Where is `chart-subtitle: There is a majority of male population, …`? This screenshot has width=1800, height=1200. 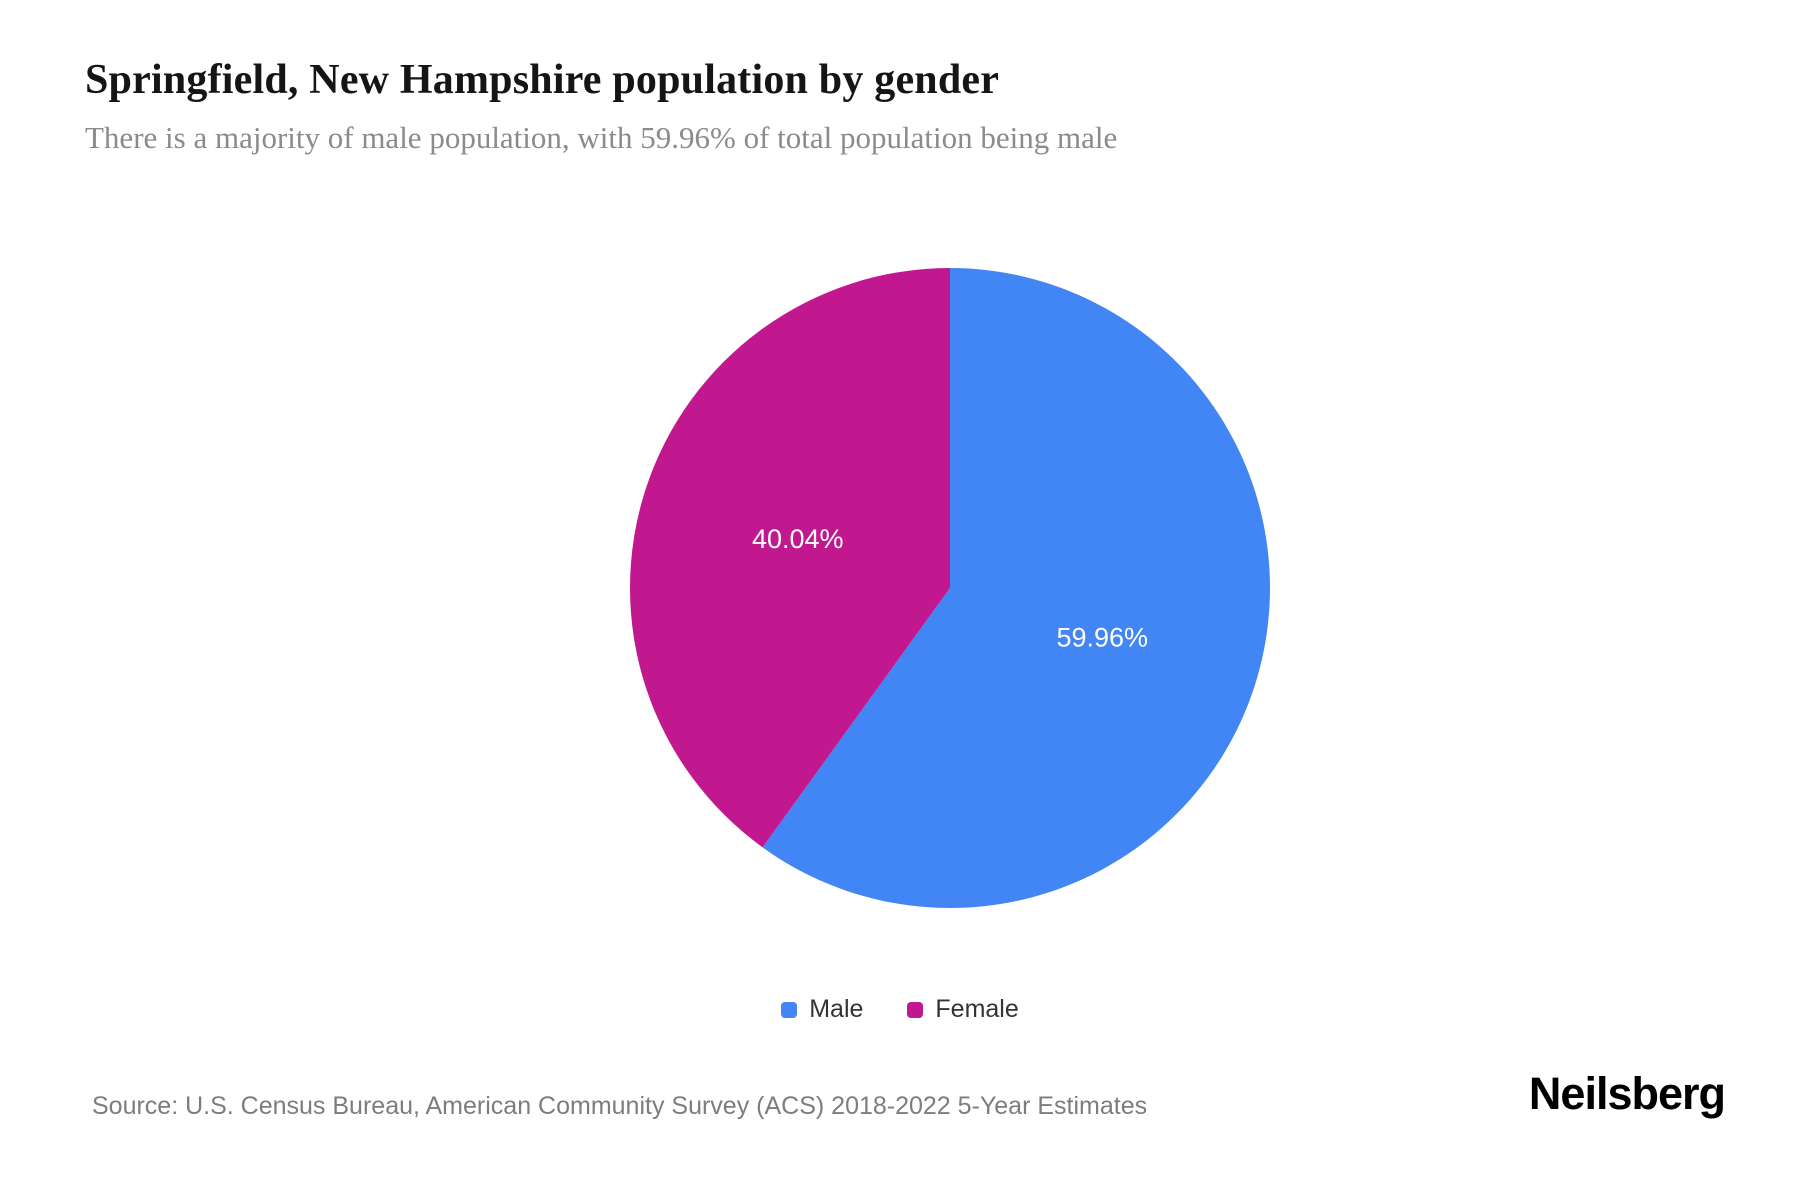 chart-subtitle: There is a majority of male population, … is located at coordinates (601, 137).